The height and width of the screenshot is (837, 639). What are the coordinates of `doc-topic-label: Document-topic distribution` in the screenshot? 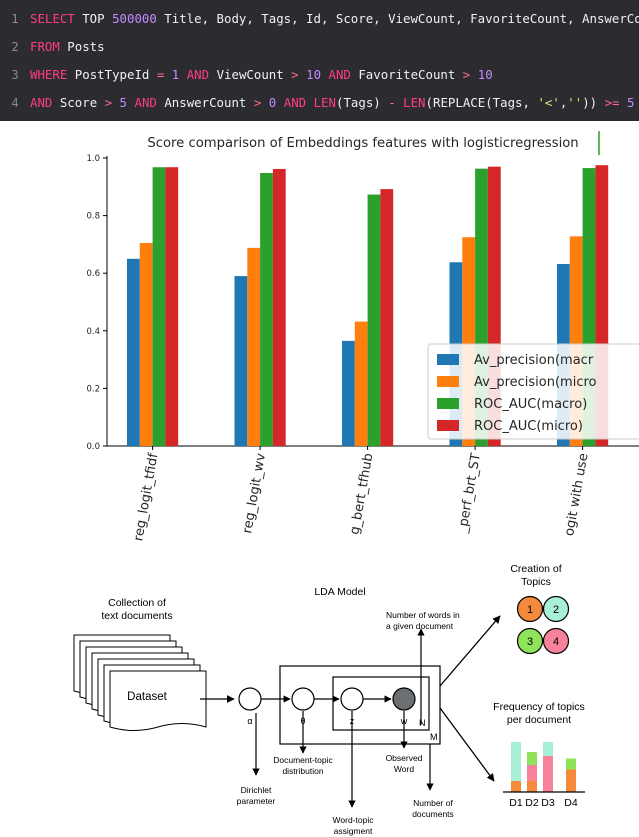 It's located at (303, 765).